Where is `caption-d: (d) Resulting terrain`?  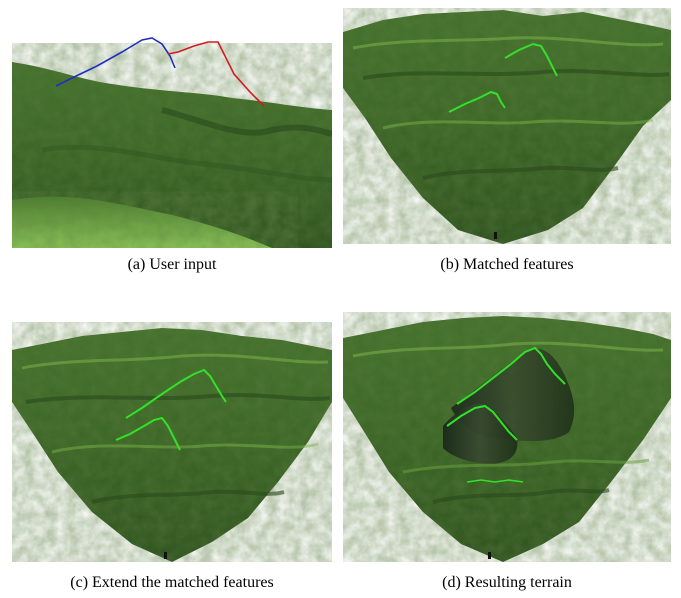 caption-d: (d) Resulting terrain is located at coordinates (507, 582).